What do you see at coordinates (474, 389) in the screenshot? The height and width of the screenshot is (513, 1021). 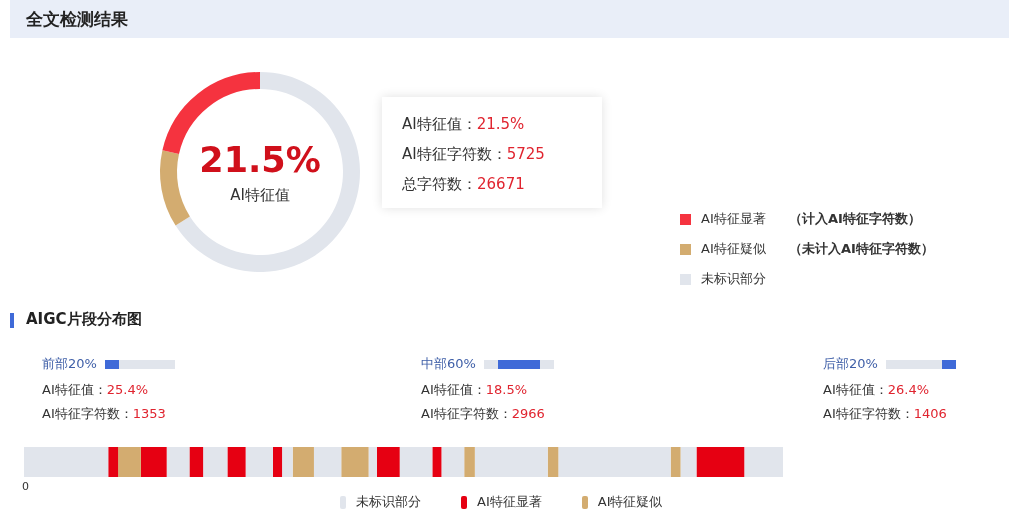 I see `text: AI特征值：18.5%` at bounding box center [474, 389].